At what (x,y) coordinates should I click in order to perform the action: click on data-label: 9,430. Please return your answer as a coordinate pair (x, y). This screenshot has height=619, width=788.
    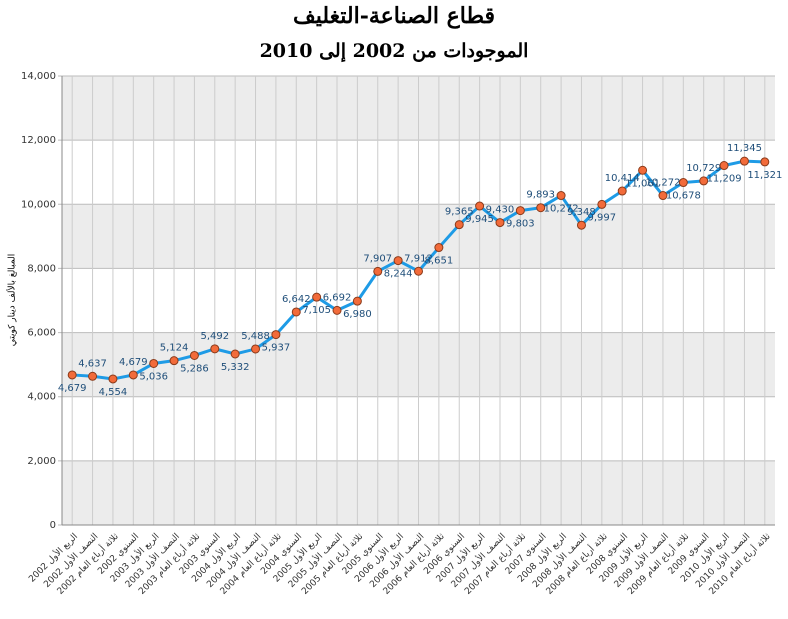
    Looking at the image, I should click on (500, 210).